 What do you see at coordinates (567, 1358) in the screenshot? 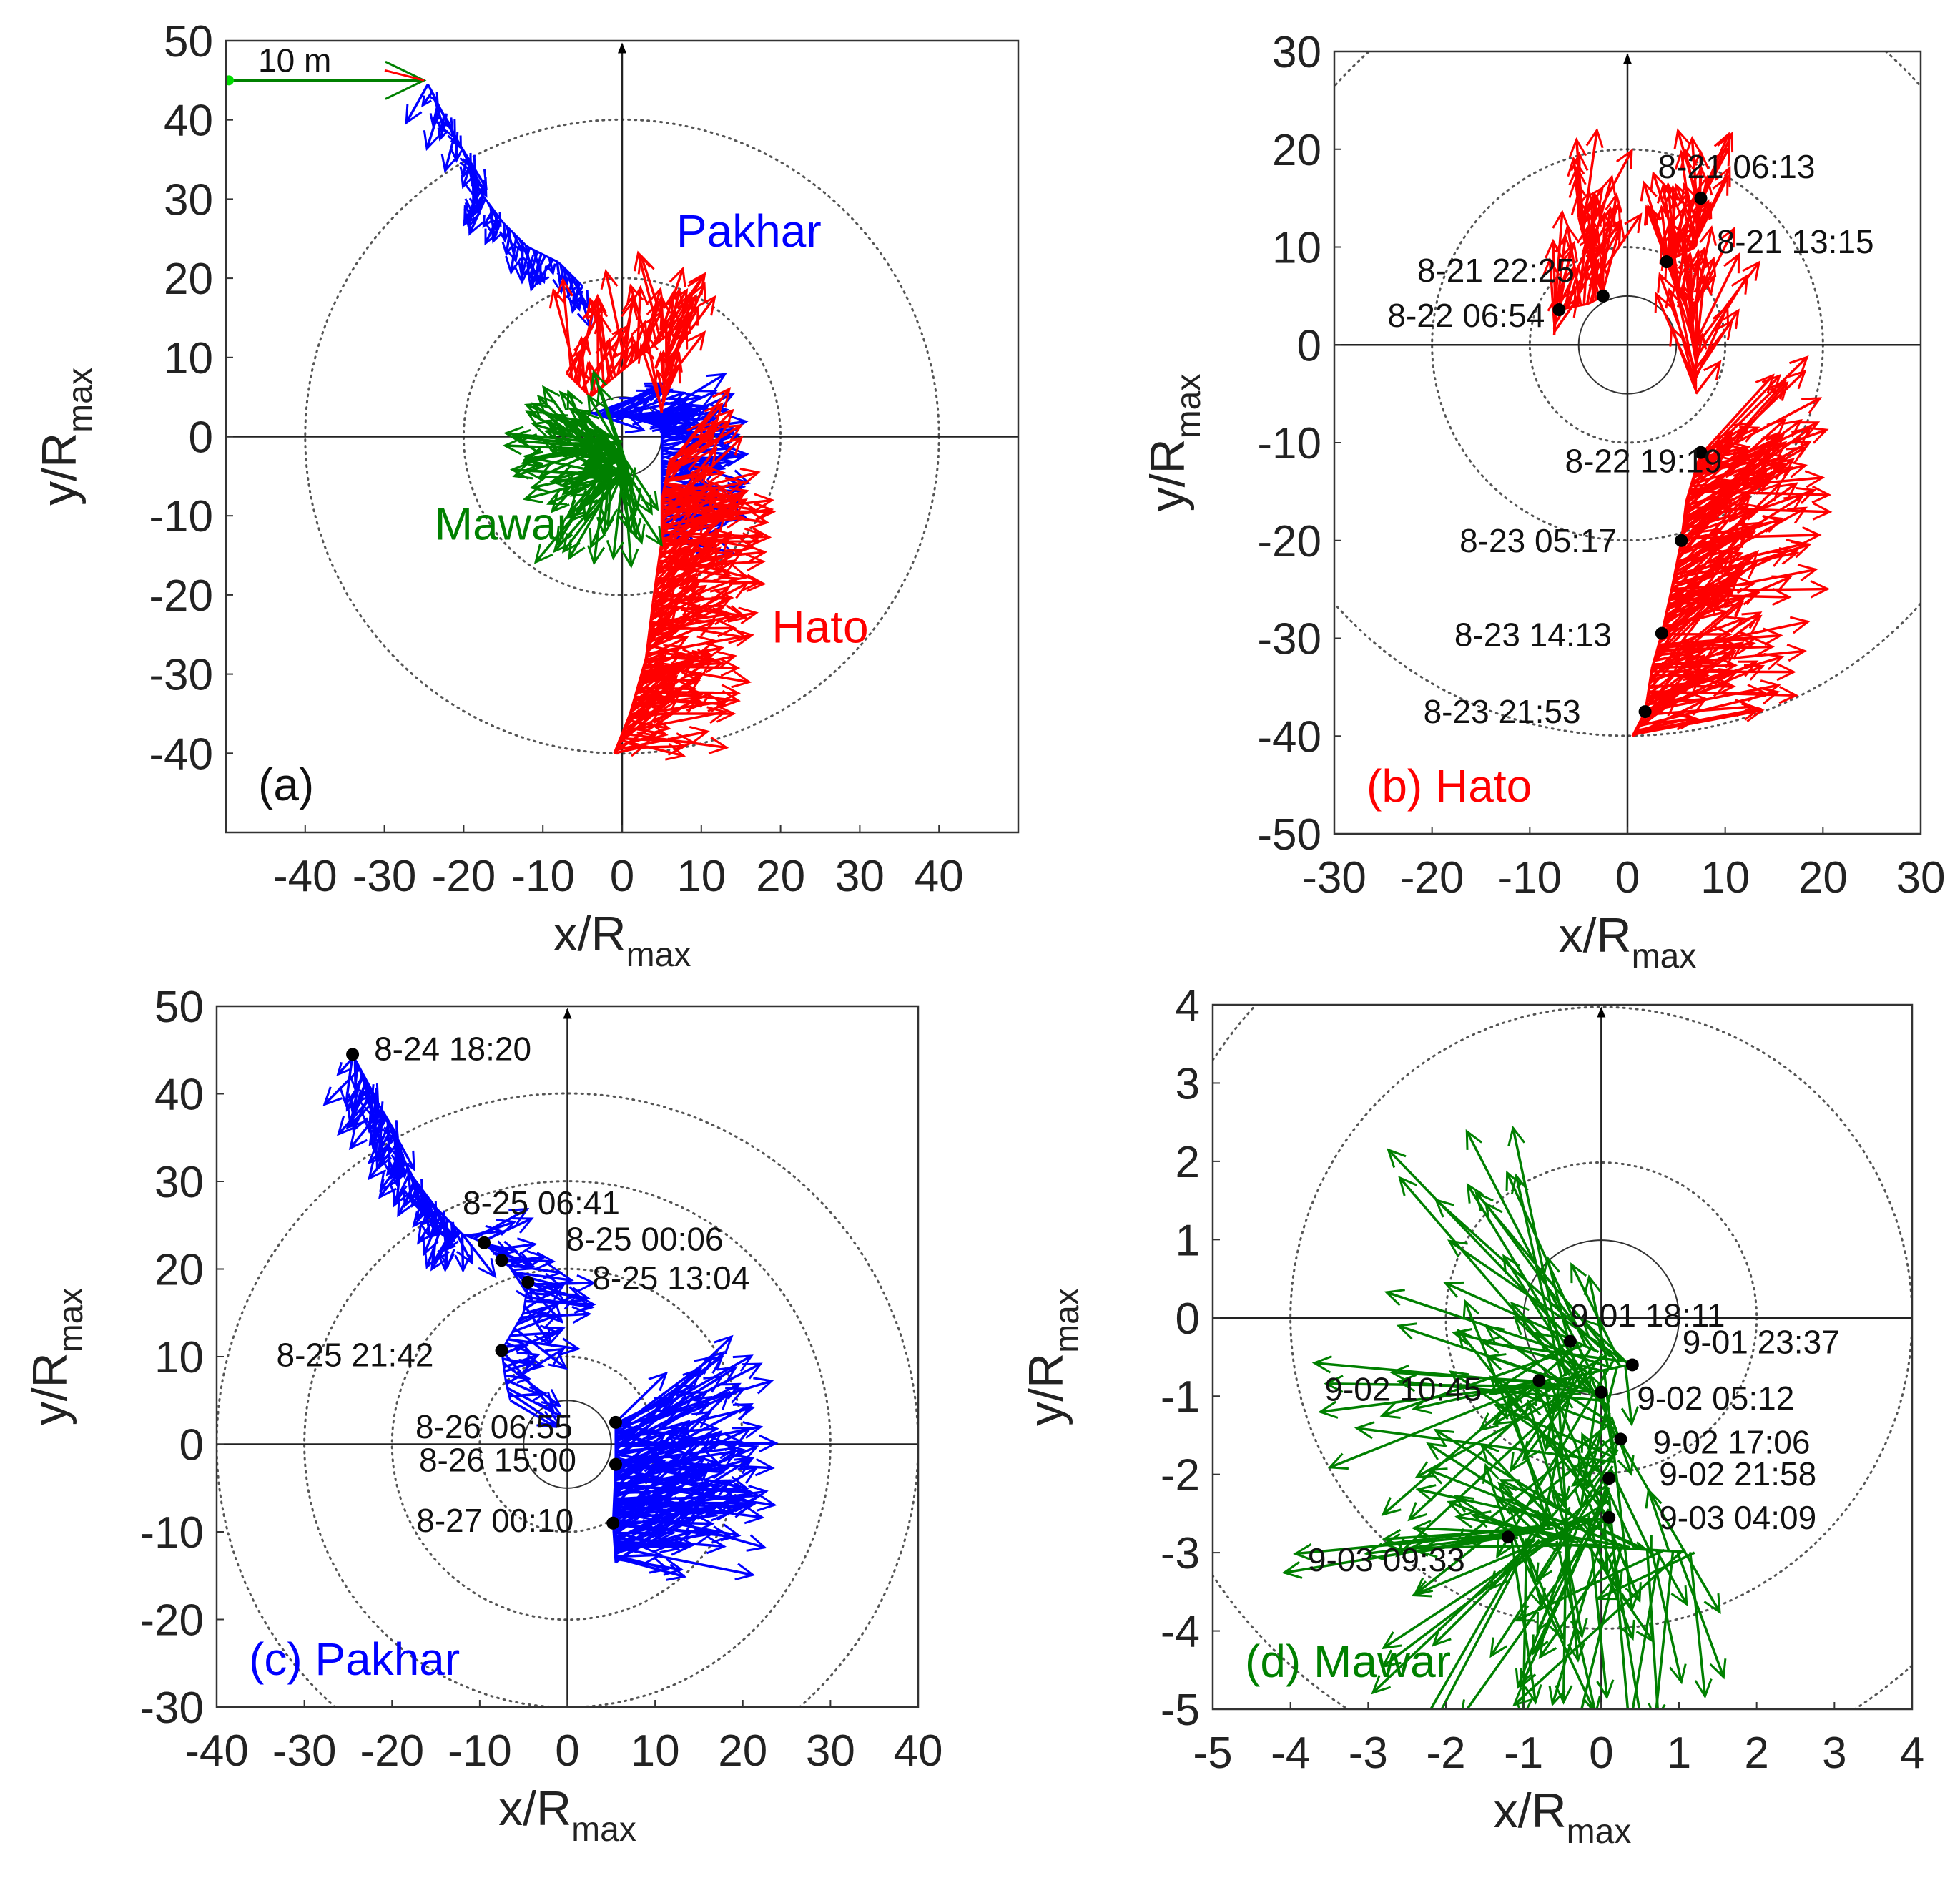
I see `plot-area` at bounding box center [567, 1358].